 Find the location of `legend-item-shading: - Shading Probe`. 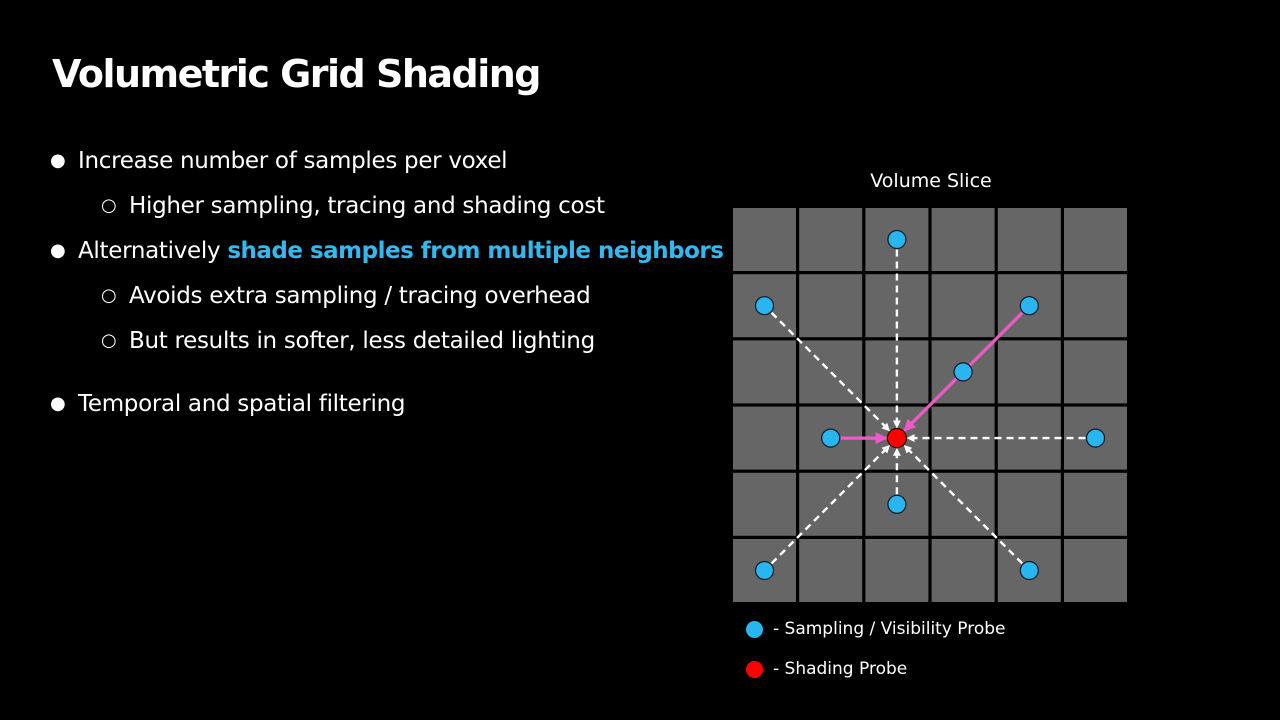

legend-item-shading: - Shading Probe is located at coordinates (826, 669).